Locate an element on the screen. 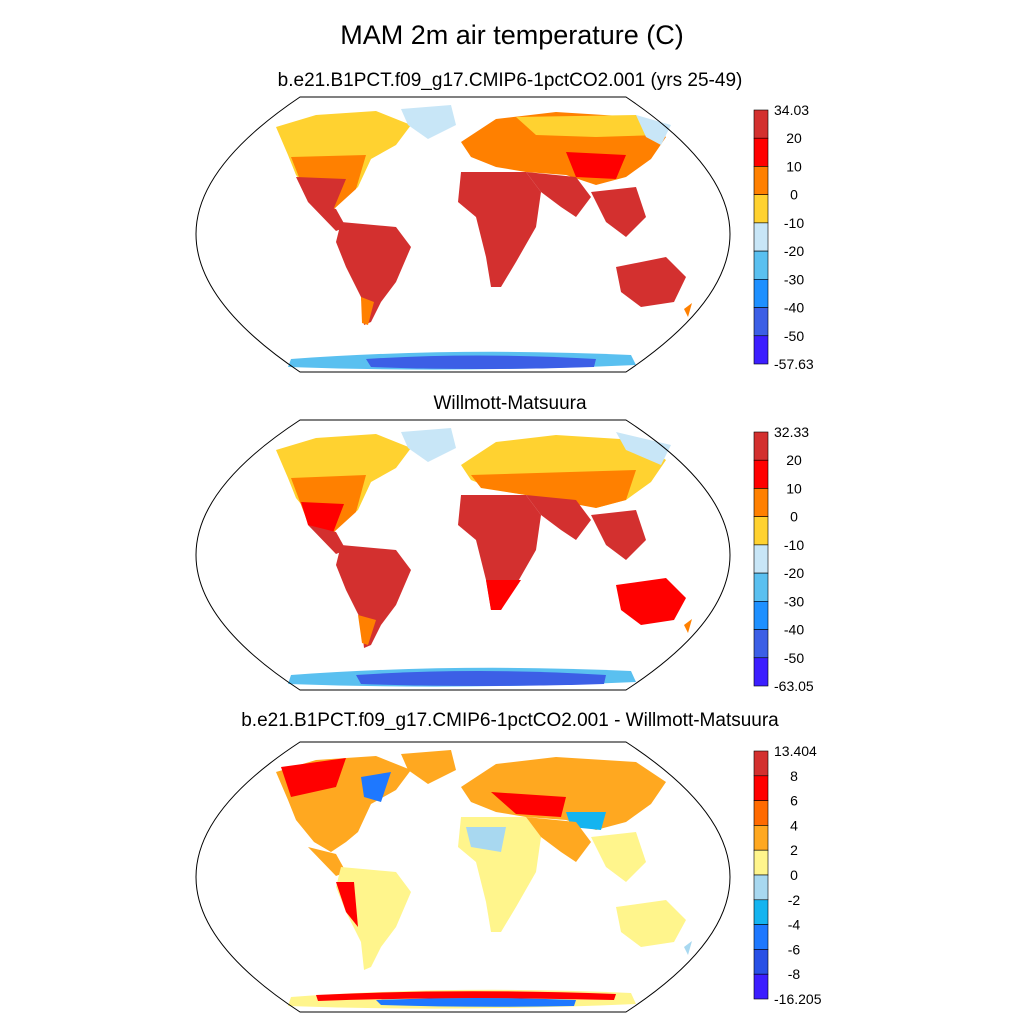 This screenshot has height=1024, width=1024. eurasia is located at coordinates (563, 793).